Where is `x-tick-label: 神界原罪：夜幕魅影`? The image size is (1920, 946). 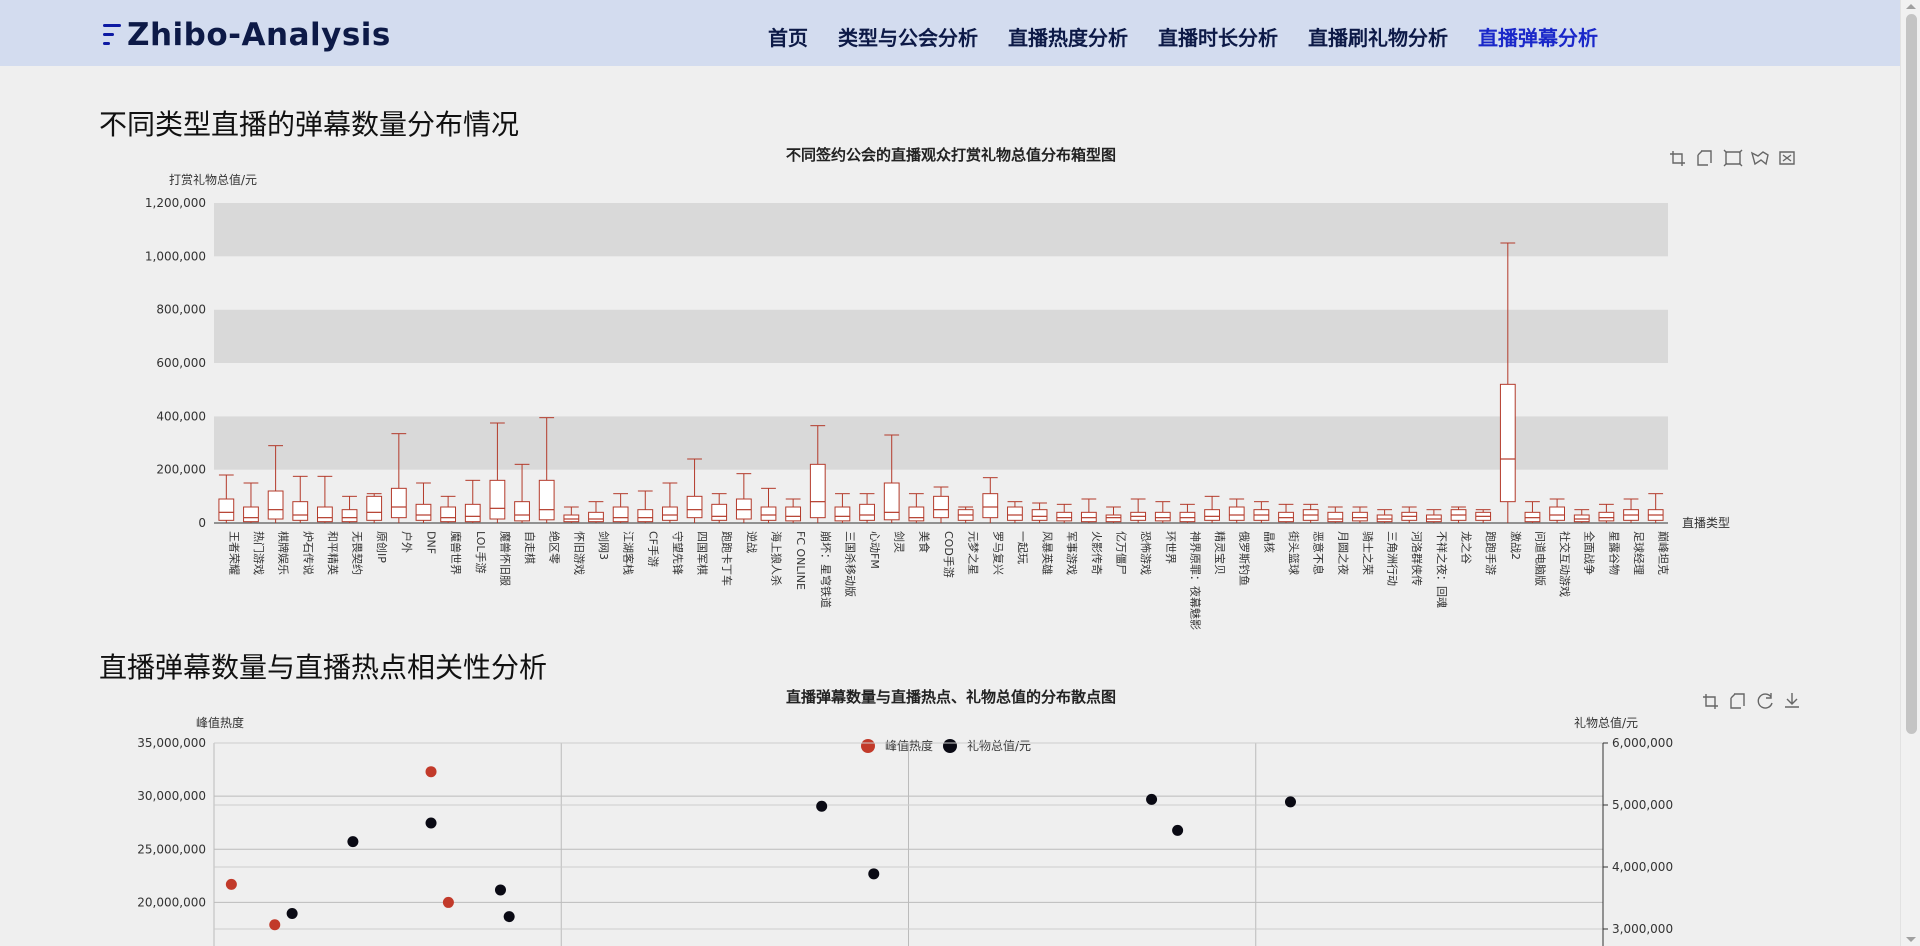
x-tick-label: 神界原罪：夜幕魅影 is located at coordinates (1195, 580).